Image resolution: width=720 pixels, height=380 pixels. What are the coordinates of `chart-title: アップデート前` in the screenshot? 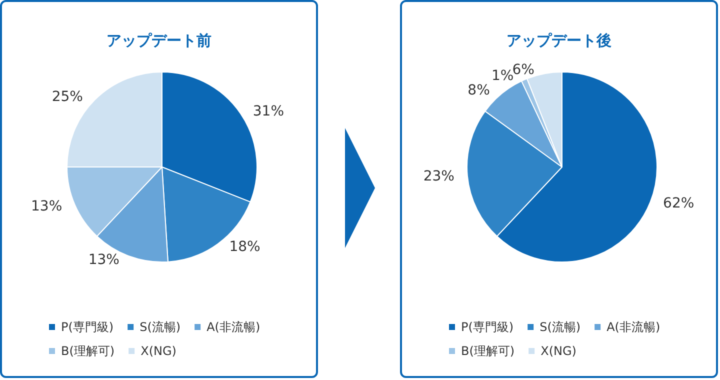 It's located at (159, 41).